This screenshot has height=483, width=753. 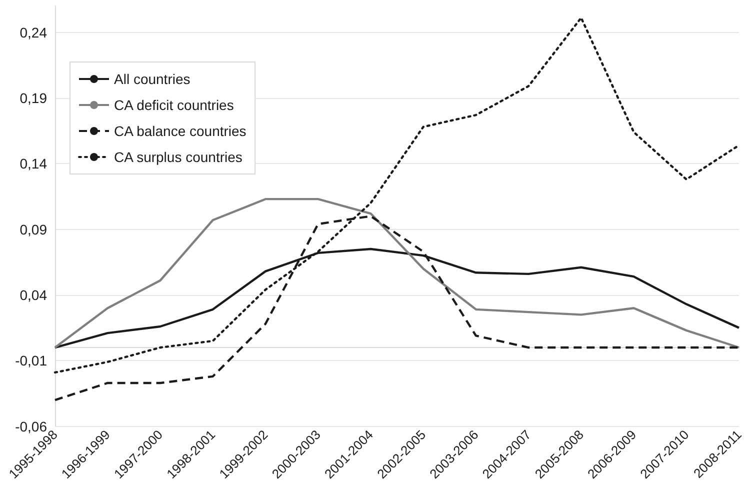 What do you see at coordinates (34, 229) in the screenshot?
I see `y-tick-label: 0,09` at bounding box center [34, 229].